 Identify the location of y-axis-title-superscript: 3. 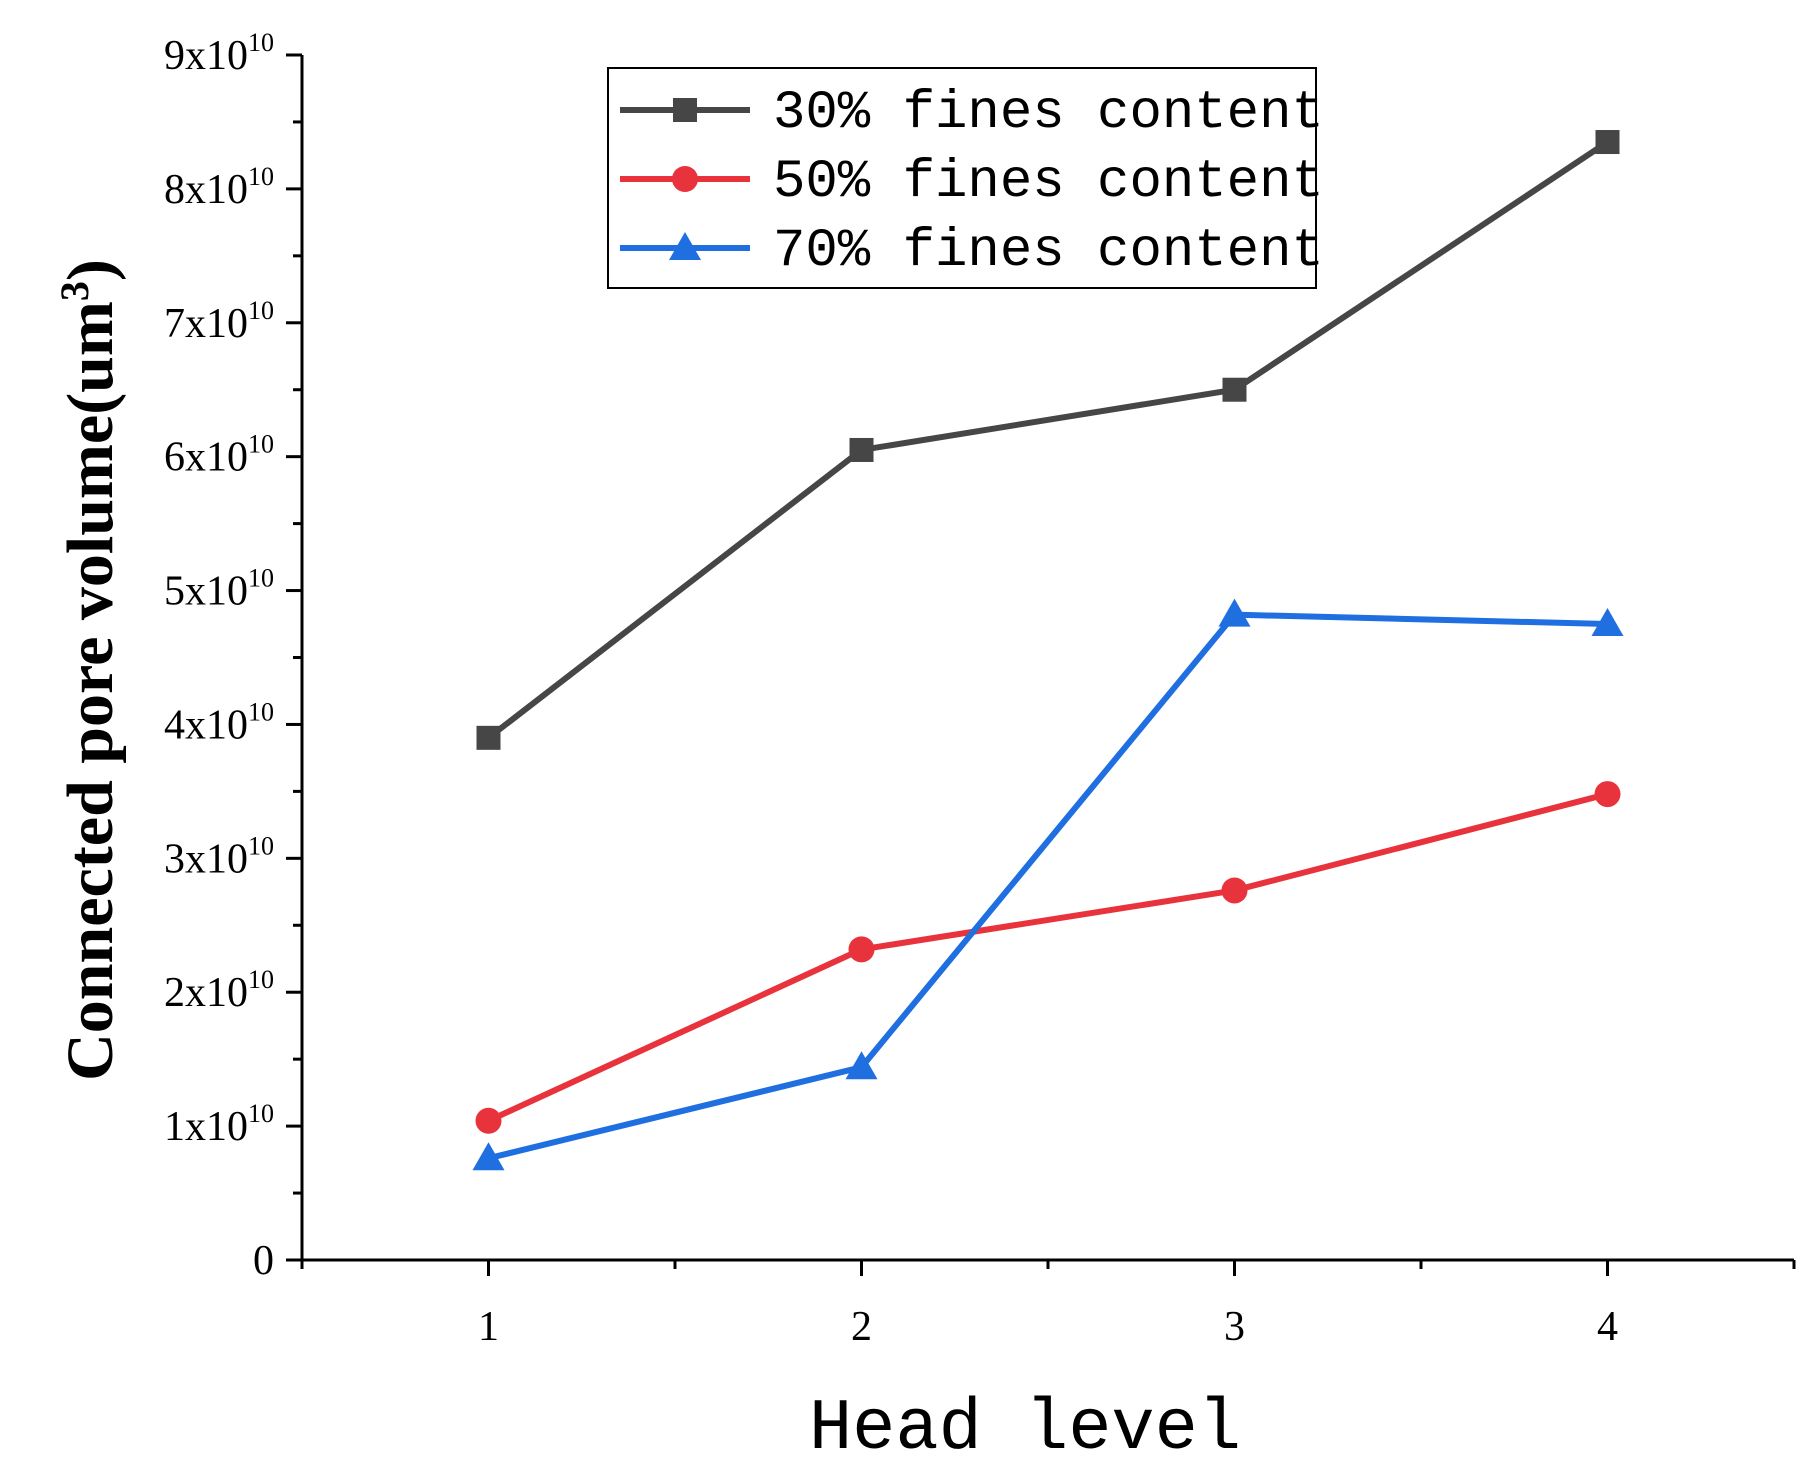
(74, 291).